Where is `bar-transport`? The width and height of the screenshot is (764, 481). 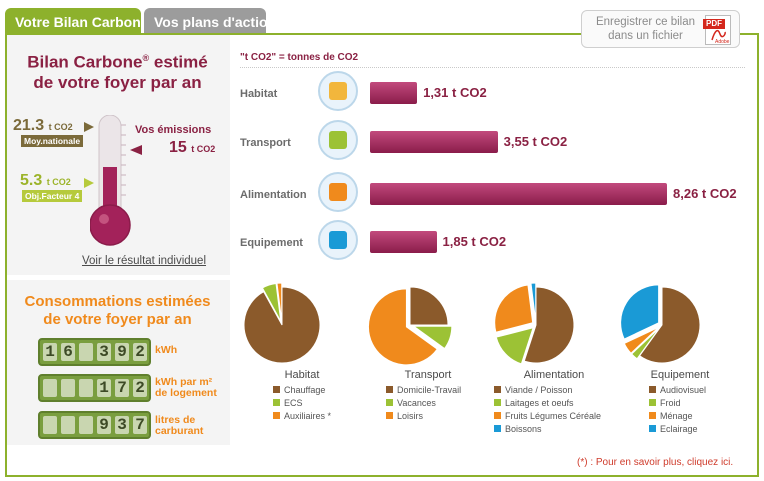
bar-transport is located at coordinates (434, 142).